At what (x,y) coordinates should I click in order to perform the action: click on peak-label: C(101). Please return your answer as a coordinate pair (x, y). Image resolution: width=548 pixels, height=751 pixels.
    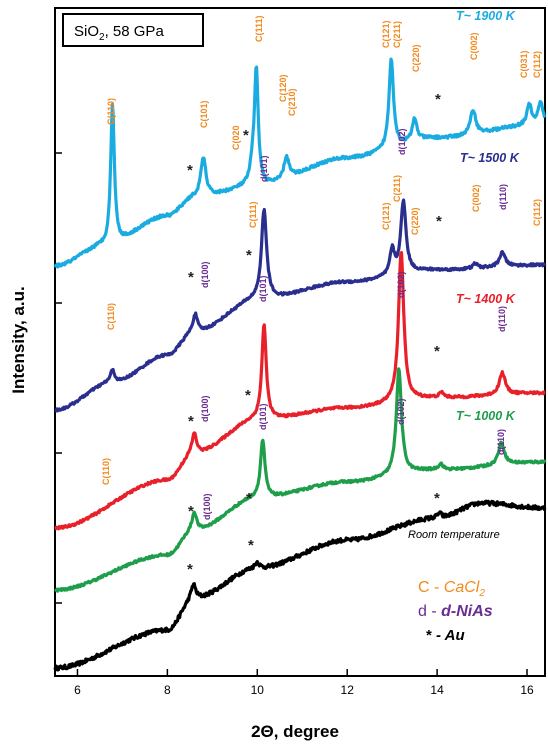
    Looking at the image, I should click on (204, 114).